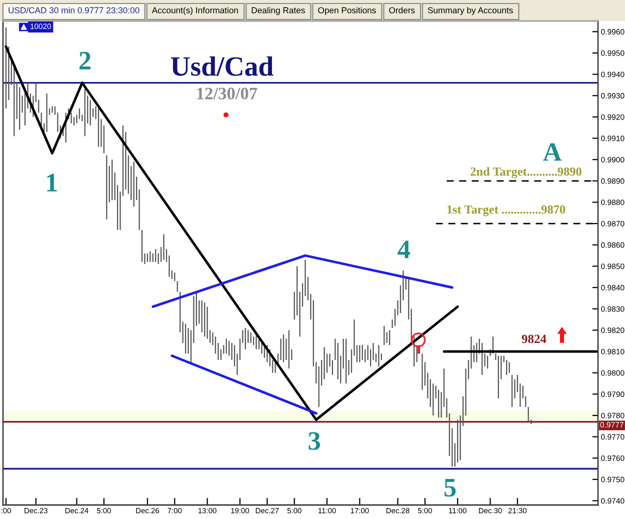 Image resolution: width=625 pixels, height=519 pixels. What do you see at coordinates (52, 183) in the screenshot?
I see `annotation: 1` at bounding box center [52, 183].